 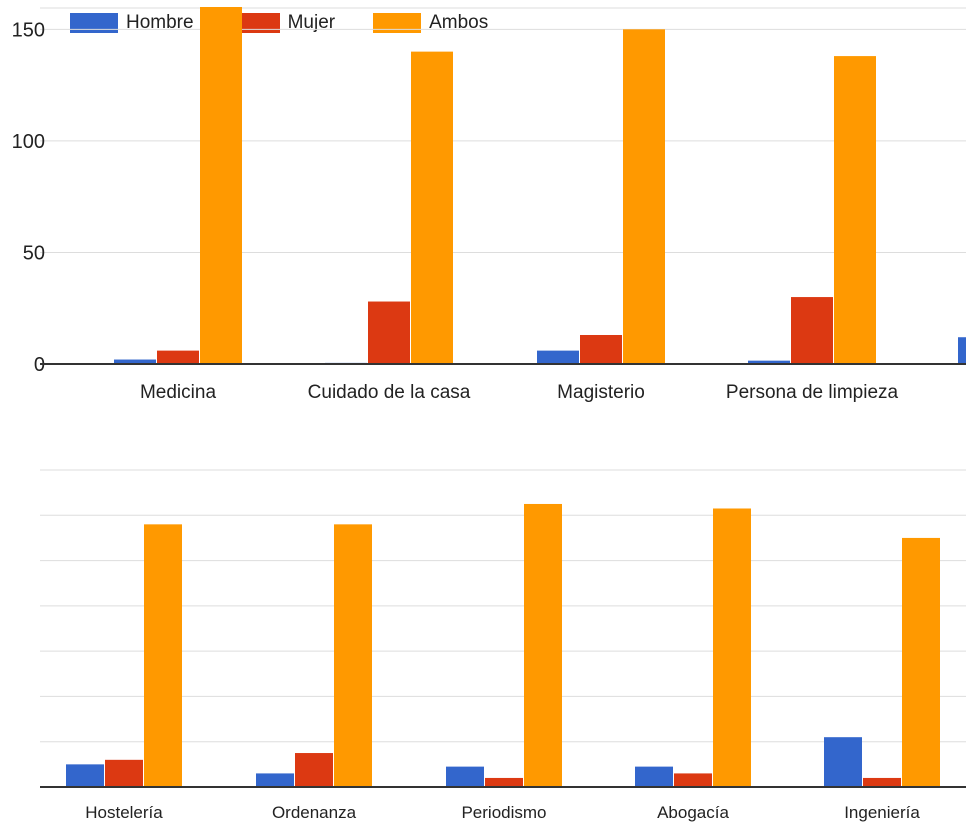 What do you see at coordinates (283, 23) in the screenshot?
I see `legend-item-mujer: Mujer` at bounding box center [283, 23].